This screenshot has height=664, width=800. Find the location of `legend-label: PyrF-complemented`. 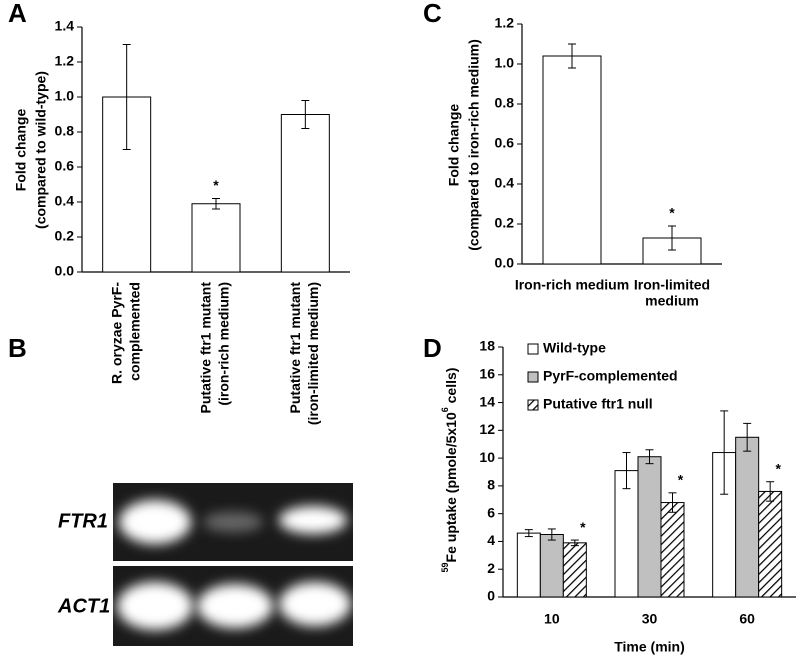

legend-label: PyrF-complemented is located at coordinates (610, 376).